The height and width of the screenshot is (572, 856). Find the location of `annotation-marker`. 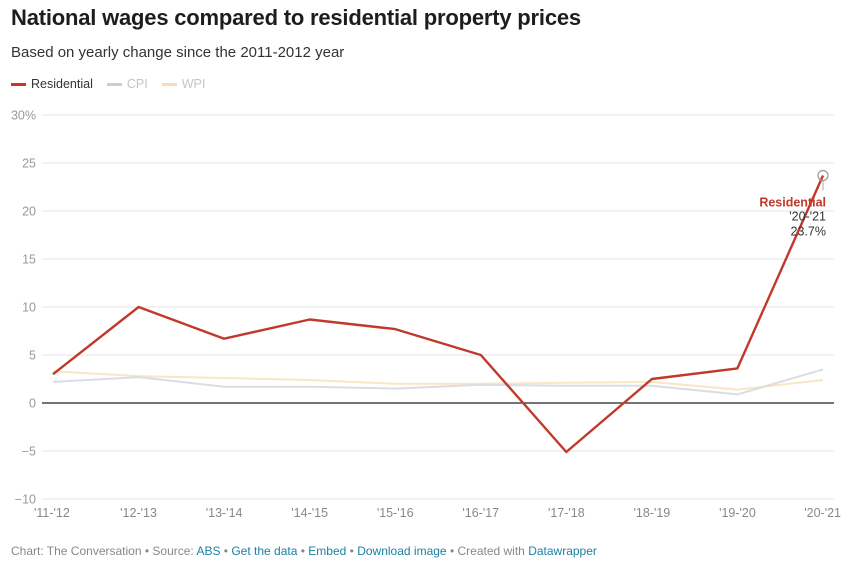

annotation-marker is located at coordinates (823, 175).